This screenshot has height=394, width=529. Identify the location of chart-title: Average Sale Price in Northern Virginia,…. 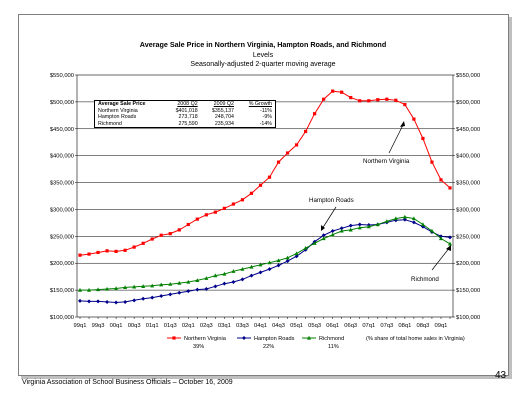
(263, 44).